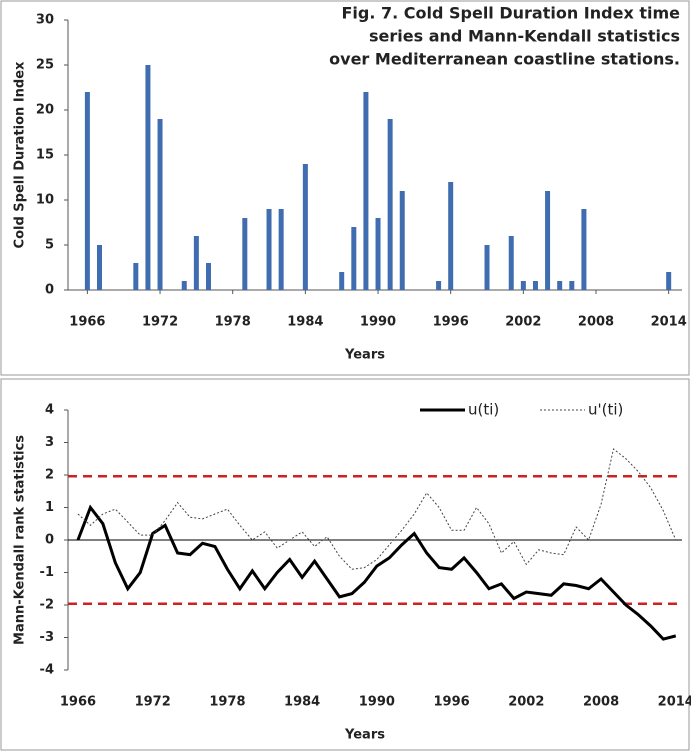 Image resolution: width=691 pixels, height=752 pixels. I want to click on series-line, so click(377, 509).